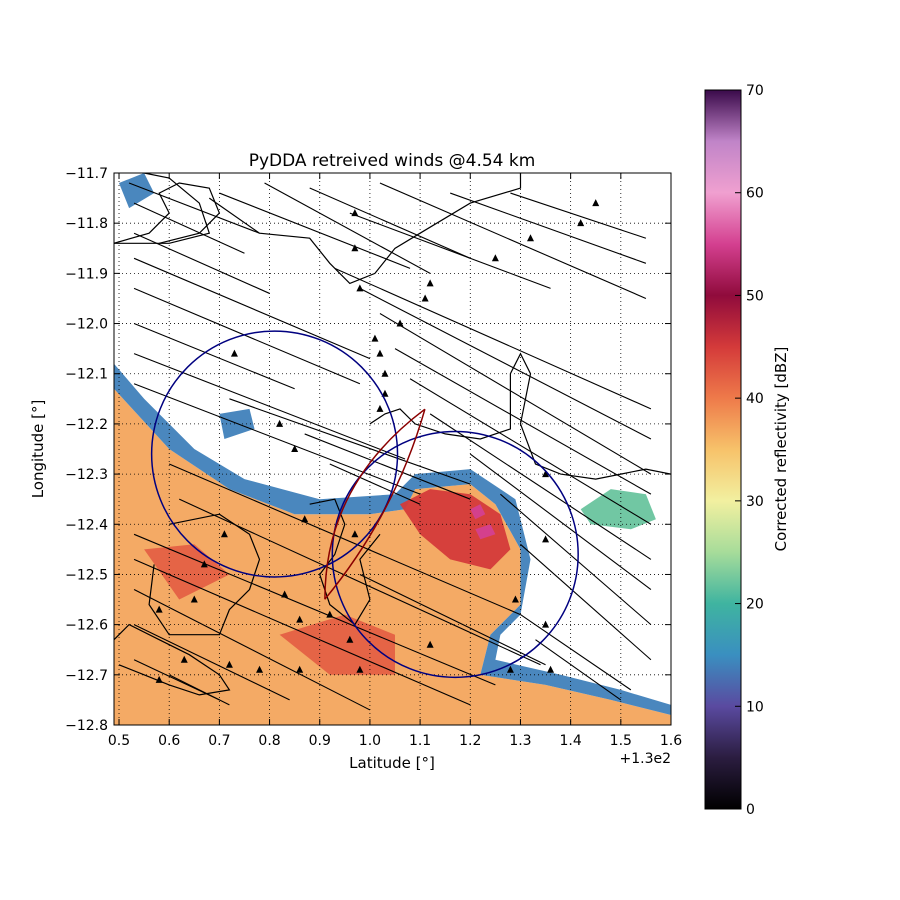  What do you see at coordinates (723, 449) in the screenshot?
I see `colorbar-gradient` at bounding box center [723, 449].